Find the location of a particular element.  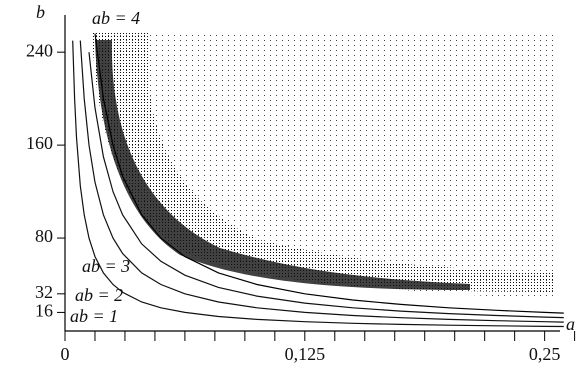

y-tick-label: 80 is located at coordinates (44, 236).